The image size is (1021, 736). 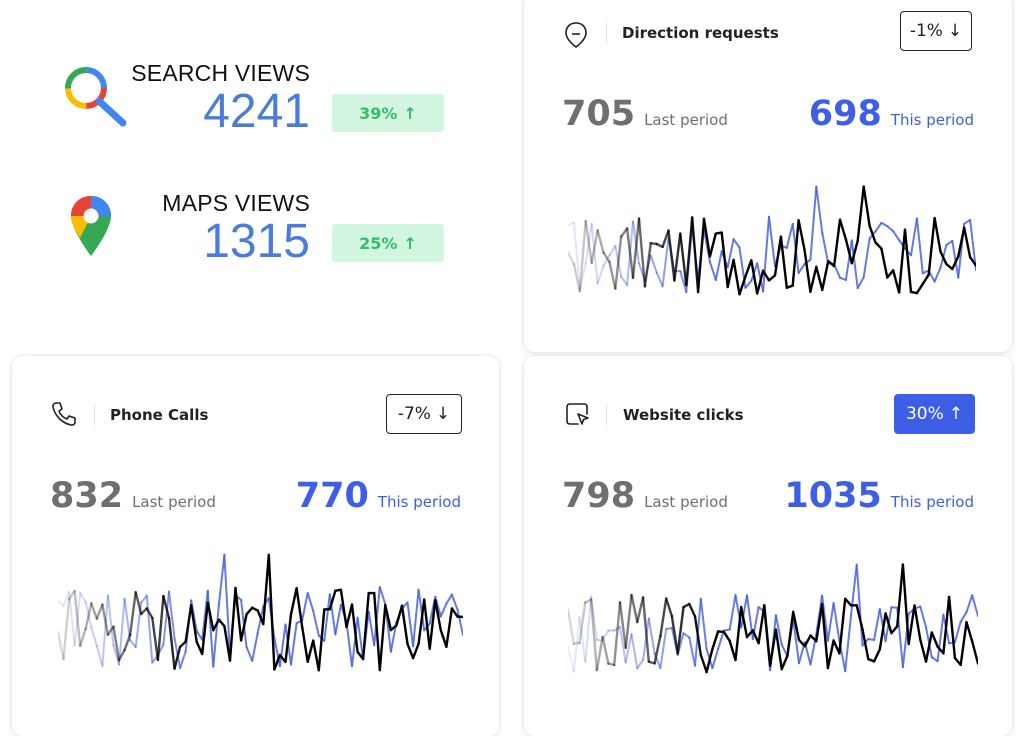 I want to click on phone-change-badge: -7% ↓, so click(x=424, y=414).